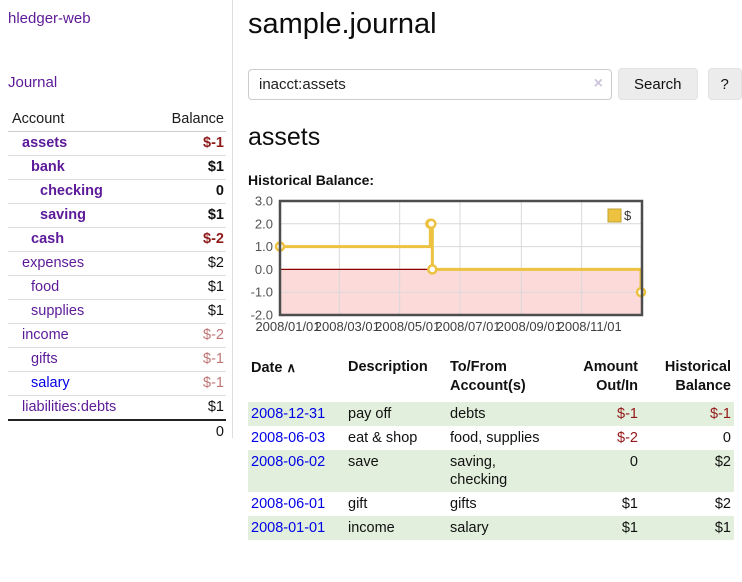 The width and height of the screenshot is (742, 582). What do you see at coordinates (79, 120) in the screenshot?
I see `accounts-col-account: Account` at bounding box center [79, 120].